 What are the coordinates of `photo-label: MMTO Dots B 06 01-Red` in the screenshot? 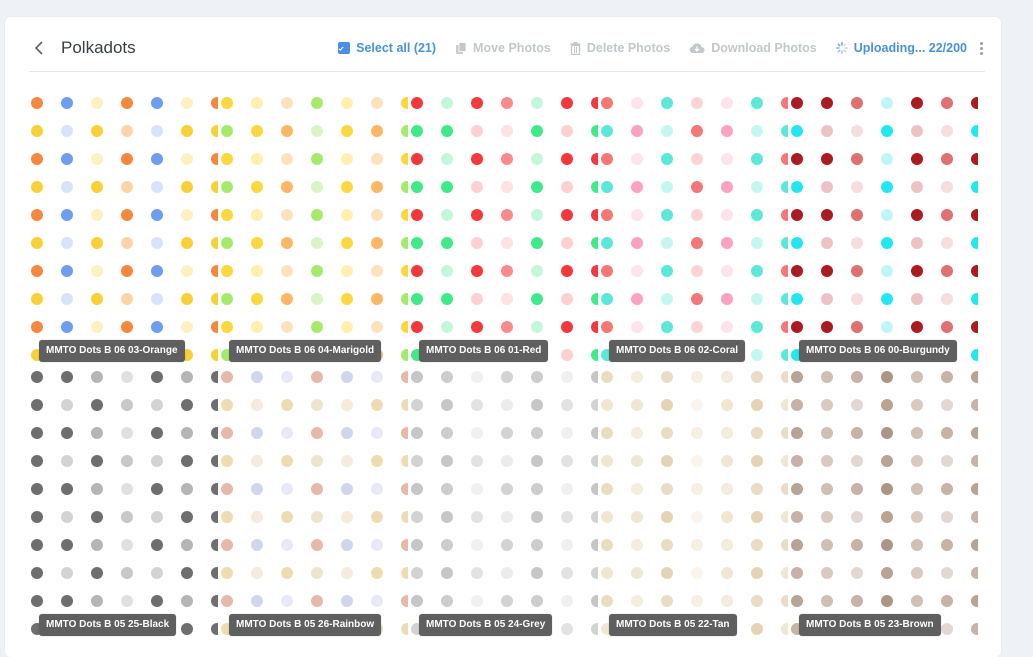 It's located at (484, 351).